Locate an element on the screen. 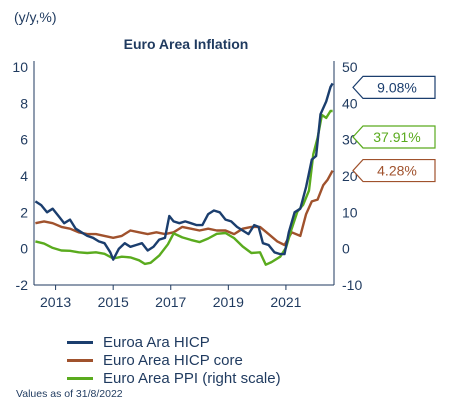 This screenshot has height=411, width=451. left-axis-ticks: 10 8 6 4 2 0 -2 is located at coordinates (20, 176).